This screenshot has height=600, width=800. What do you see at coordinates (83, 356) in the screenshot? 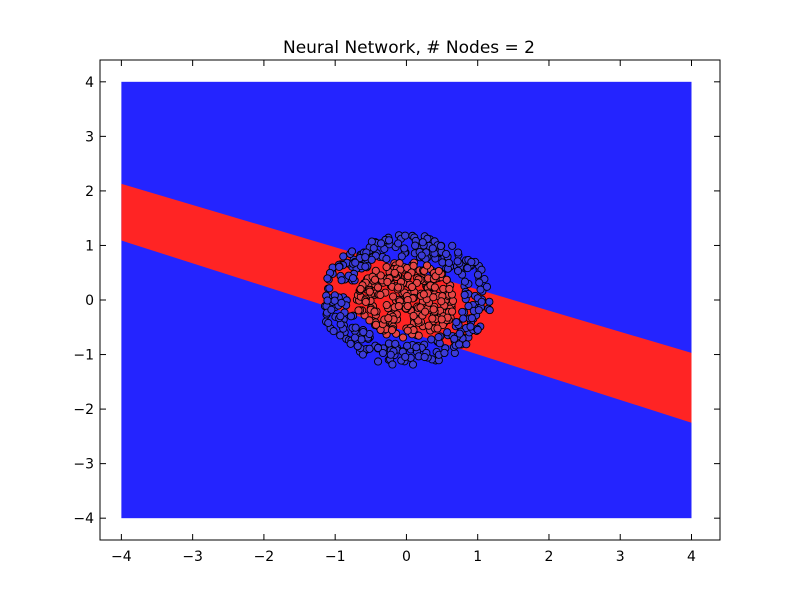
I see `y-tick-label: −1` at bounding box center [83, 356].